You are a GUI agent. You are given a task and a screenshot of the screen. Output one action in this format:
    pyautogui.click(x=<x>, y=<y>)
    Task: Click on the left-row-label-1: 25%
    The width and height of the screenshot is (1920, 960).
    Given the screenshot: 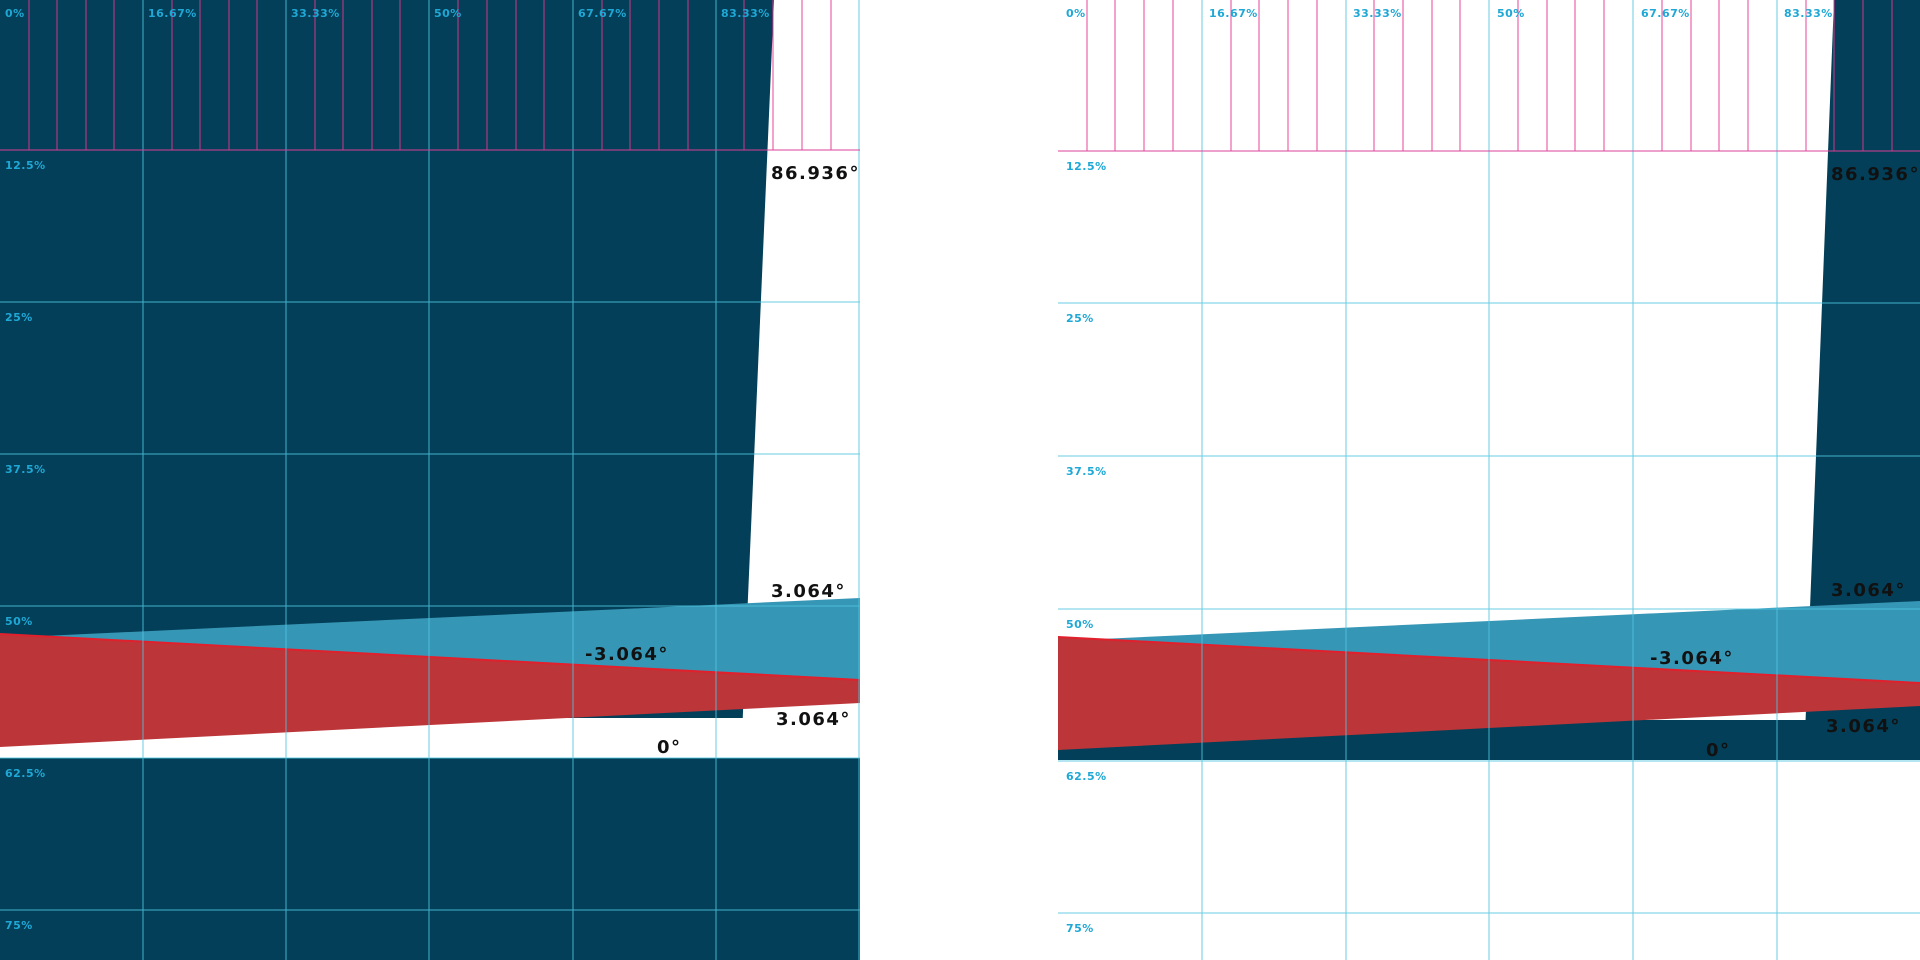 What is the action you would take?
    pyautogui.click(x=19, y=317)
    